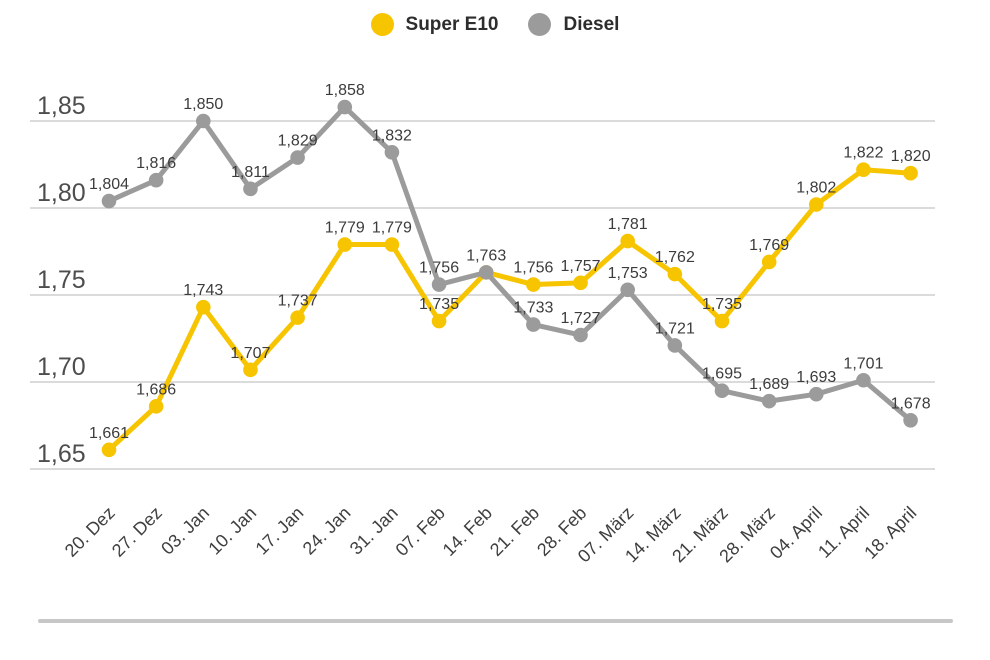 This screenshot has width=990, height=660. Describe the element at coordinates (382, 24) in the screenshot. I see `super-e10-marker-icon` at that location.